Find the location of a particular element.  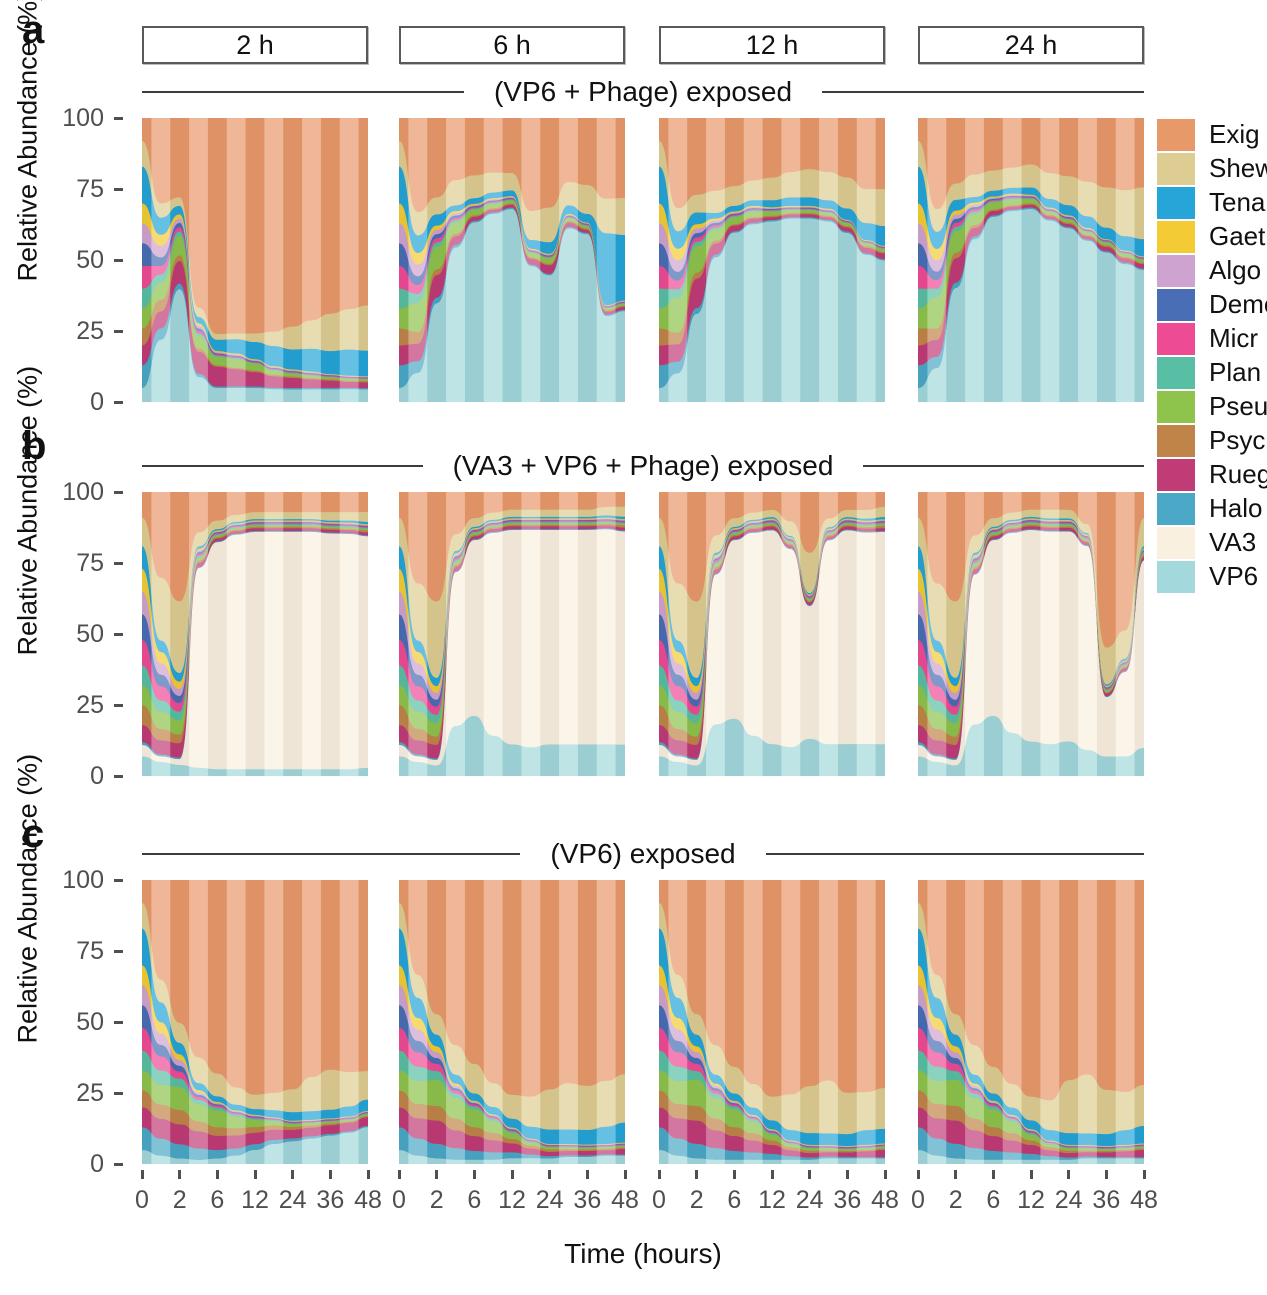

column-header-24h: 24 h is located at coordinates (1031, 45).